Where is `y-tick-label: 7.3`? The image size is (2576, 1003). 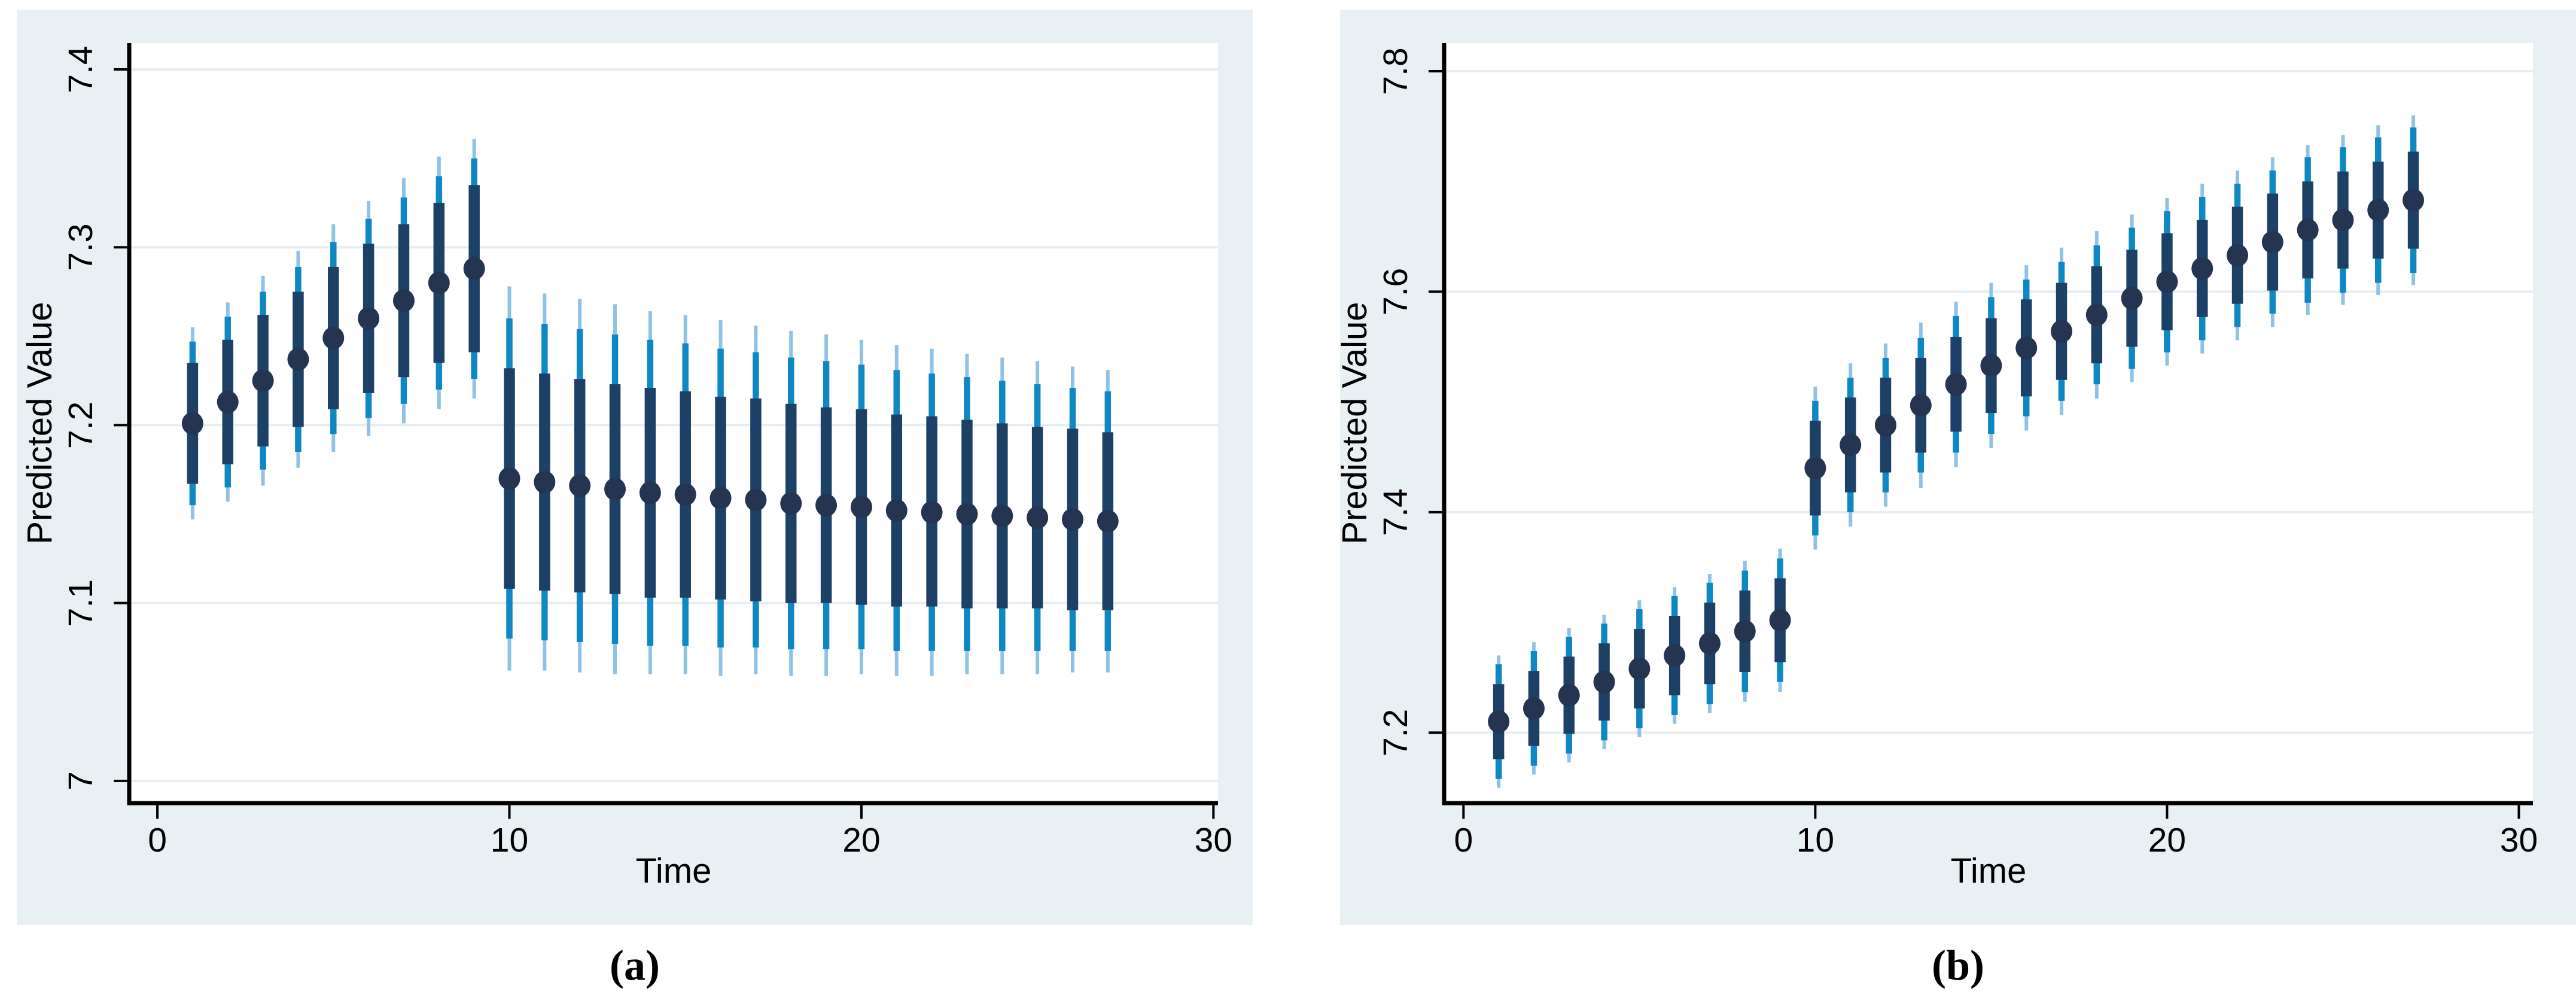 y-tick-label: 7.3 is located at coordinates (81, 247).